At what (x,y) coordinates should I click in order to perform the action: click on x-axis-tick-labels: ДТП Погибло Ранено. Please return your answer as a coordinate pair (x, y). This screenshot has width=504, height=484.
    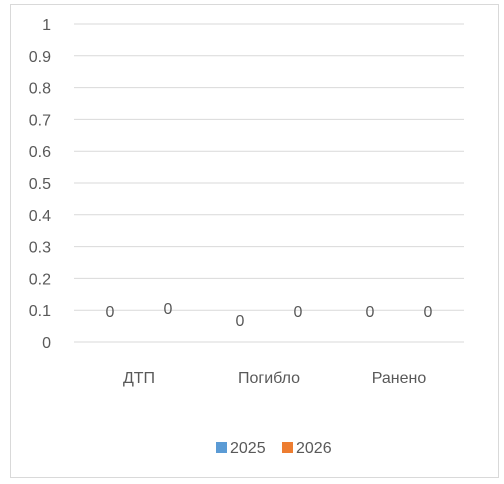
    Looking at the image, I should click on (274, 378).